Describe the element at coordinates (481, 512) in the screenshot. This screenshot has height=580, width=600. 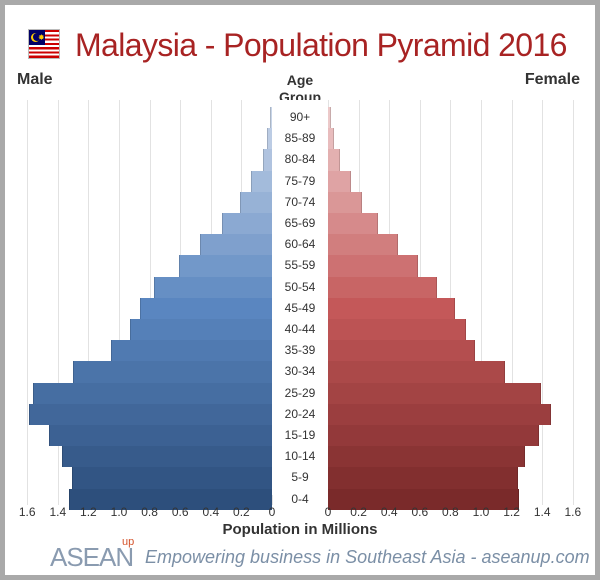
I see `x-tick-right: 1.0` at that location.